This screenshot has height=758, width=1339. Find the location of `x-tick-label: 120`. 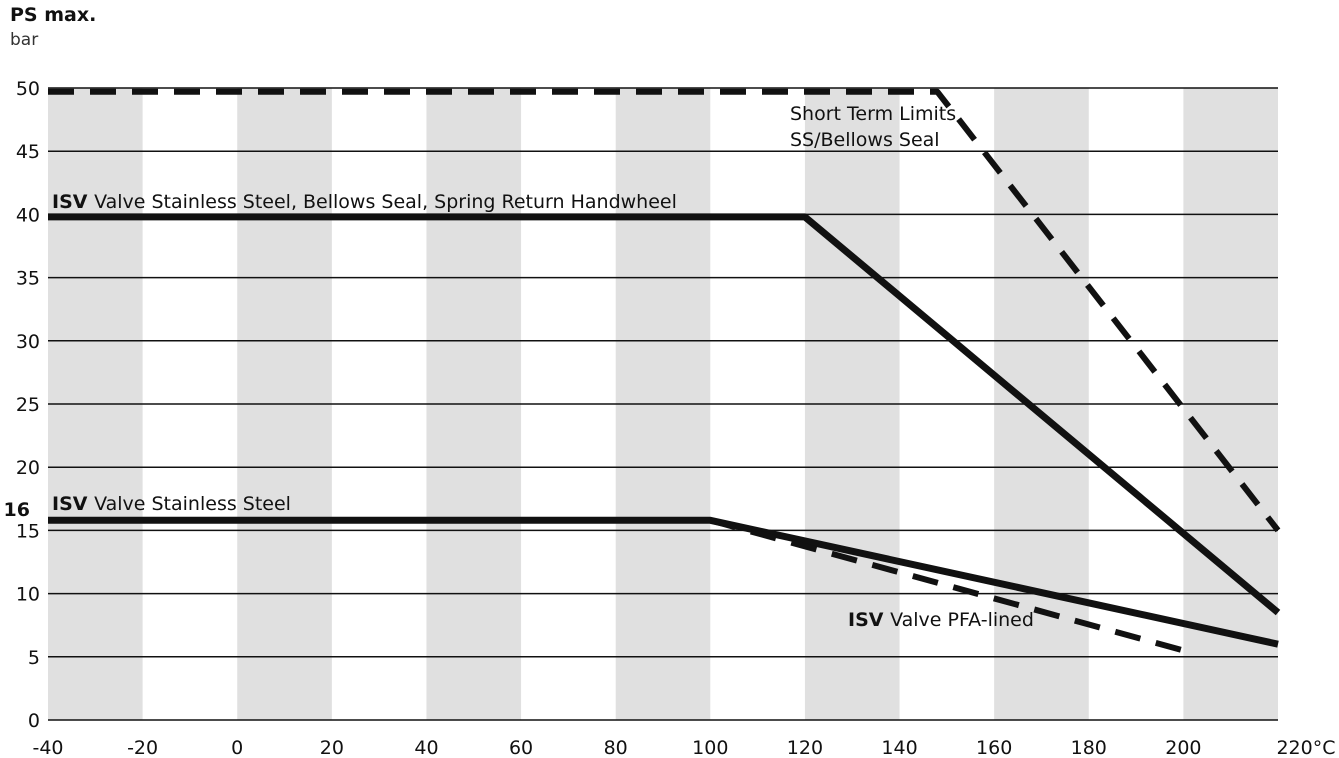

x-tick-label: 120 is located at coordinates (805, 747).